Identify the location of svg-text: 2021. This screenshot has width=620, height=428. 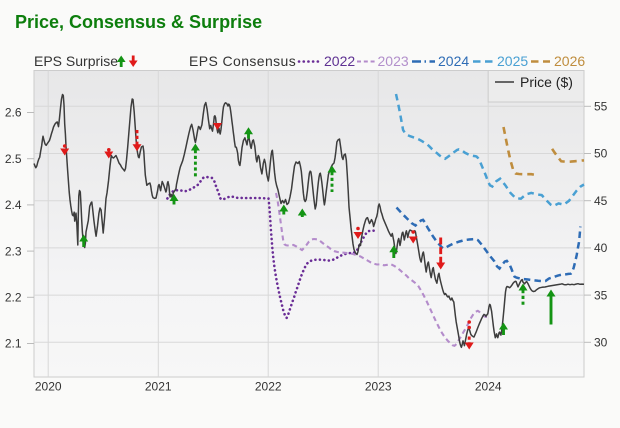
(158, 387).